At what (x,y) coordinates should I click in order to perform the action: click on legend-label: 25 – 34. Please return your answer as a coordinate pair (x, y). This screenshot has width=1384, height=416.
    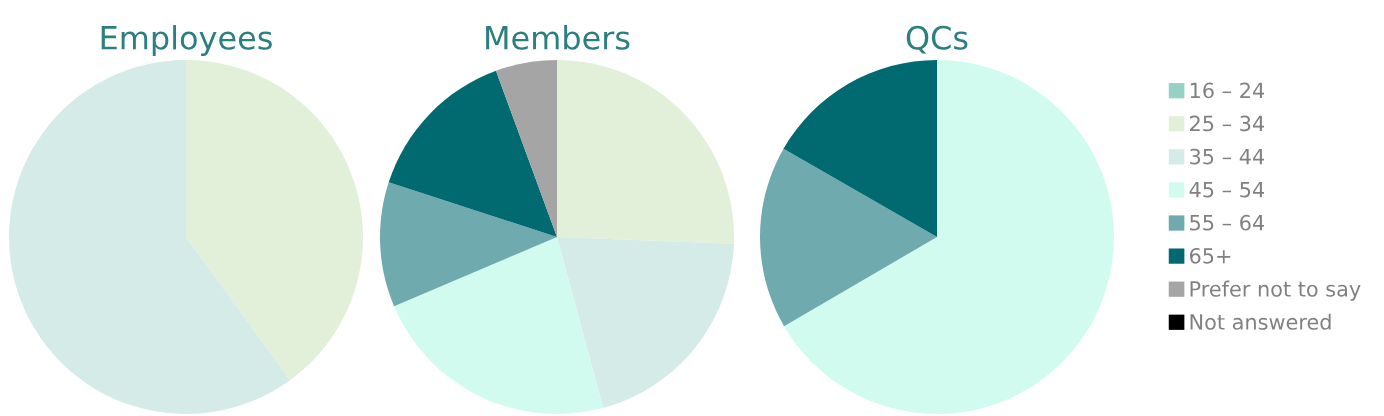
    Looking at the image, I should click on (1227, 123).